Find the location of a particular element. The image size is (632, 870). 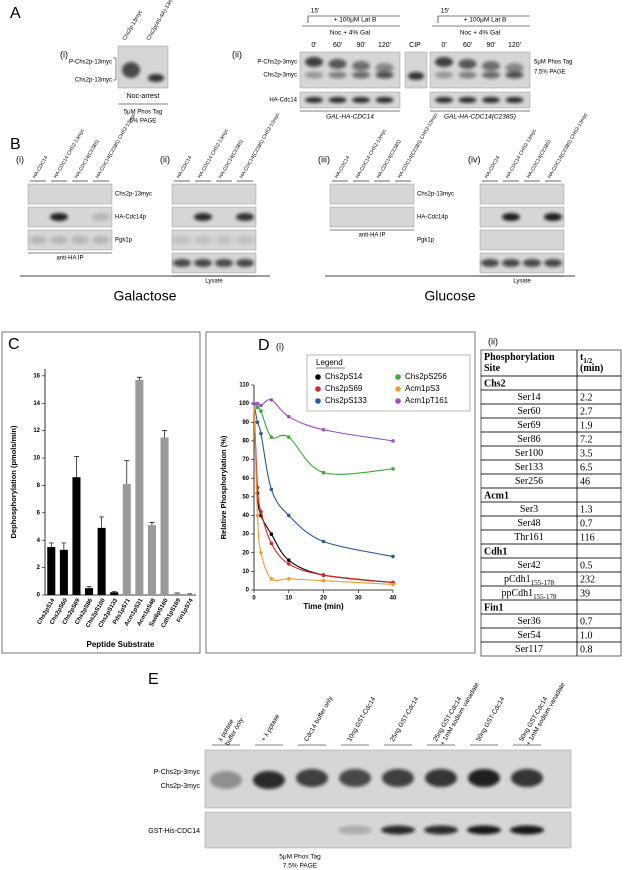

table-site-sub: 155-178 is located at coordinates (543, 583).